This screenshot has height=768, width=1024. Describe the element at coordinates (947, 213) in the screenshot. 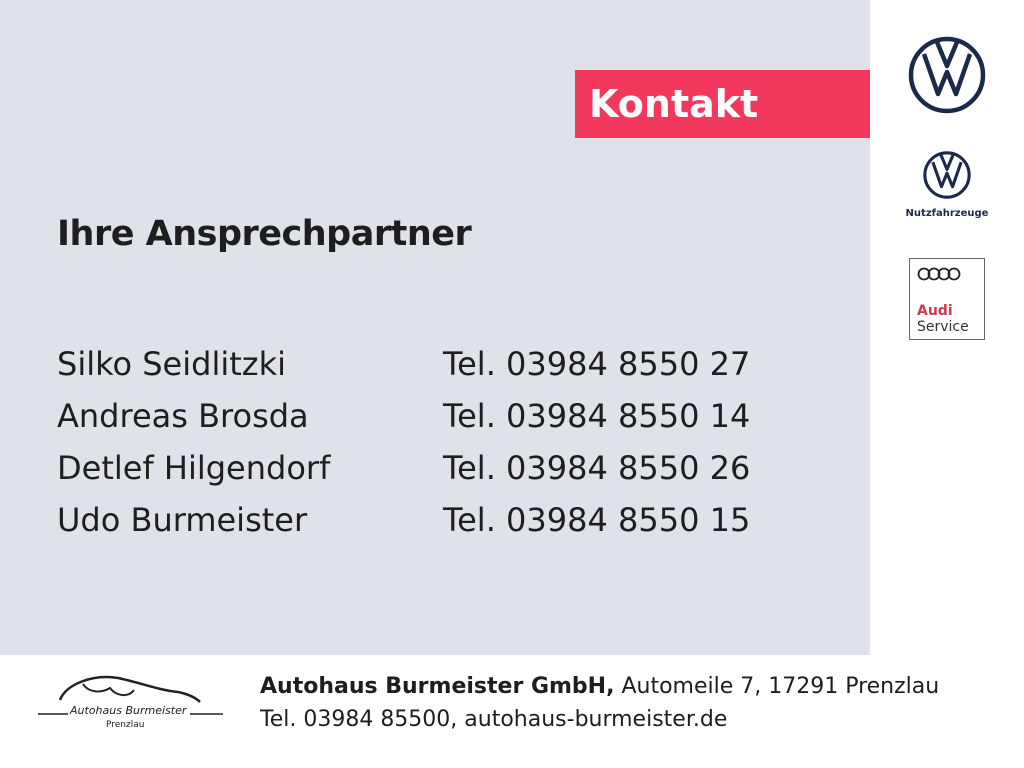

I see `nutzfahrzeuge-label: Nutzfahrzeuge` at that location.